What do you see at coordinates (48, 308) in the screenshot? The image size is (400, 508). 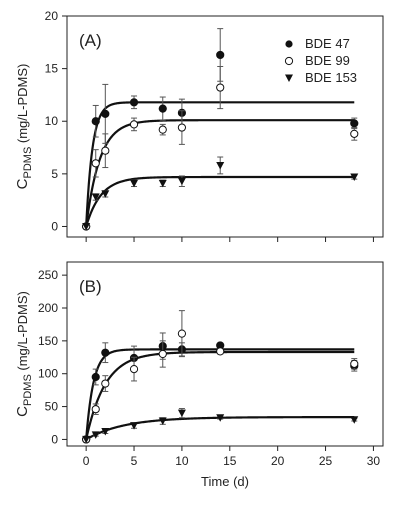 I see `y-tick-label: 200` at bounding box center [48, 308].